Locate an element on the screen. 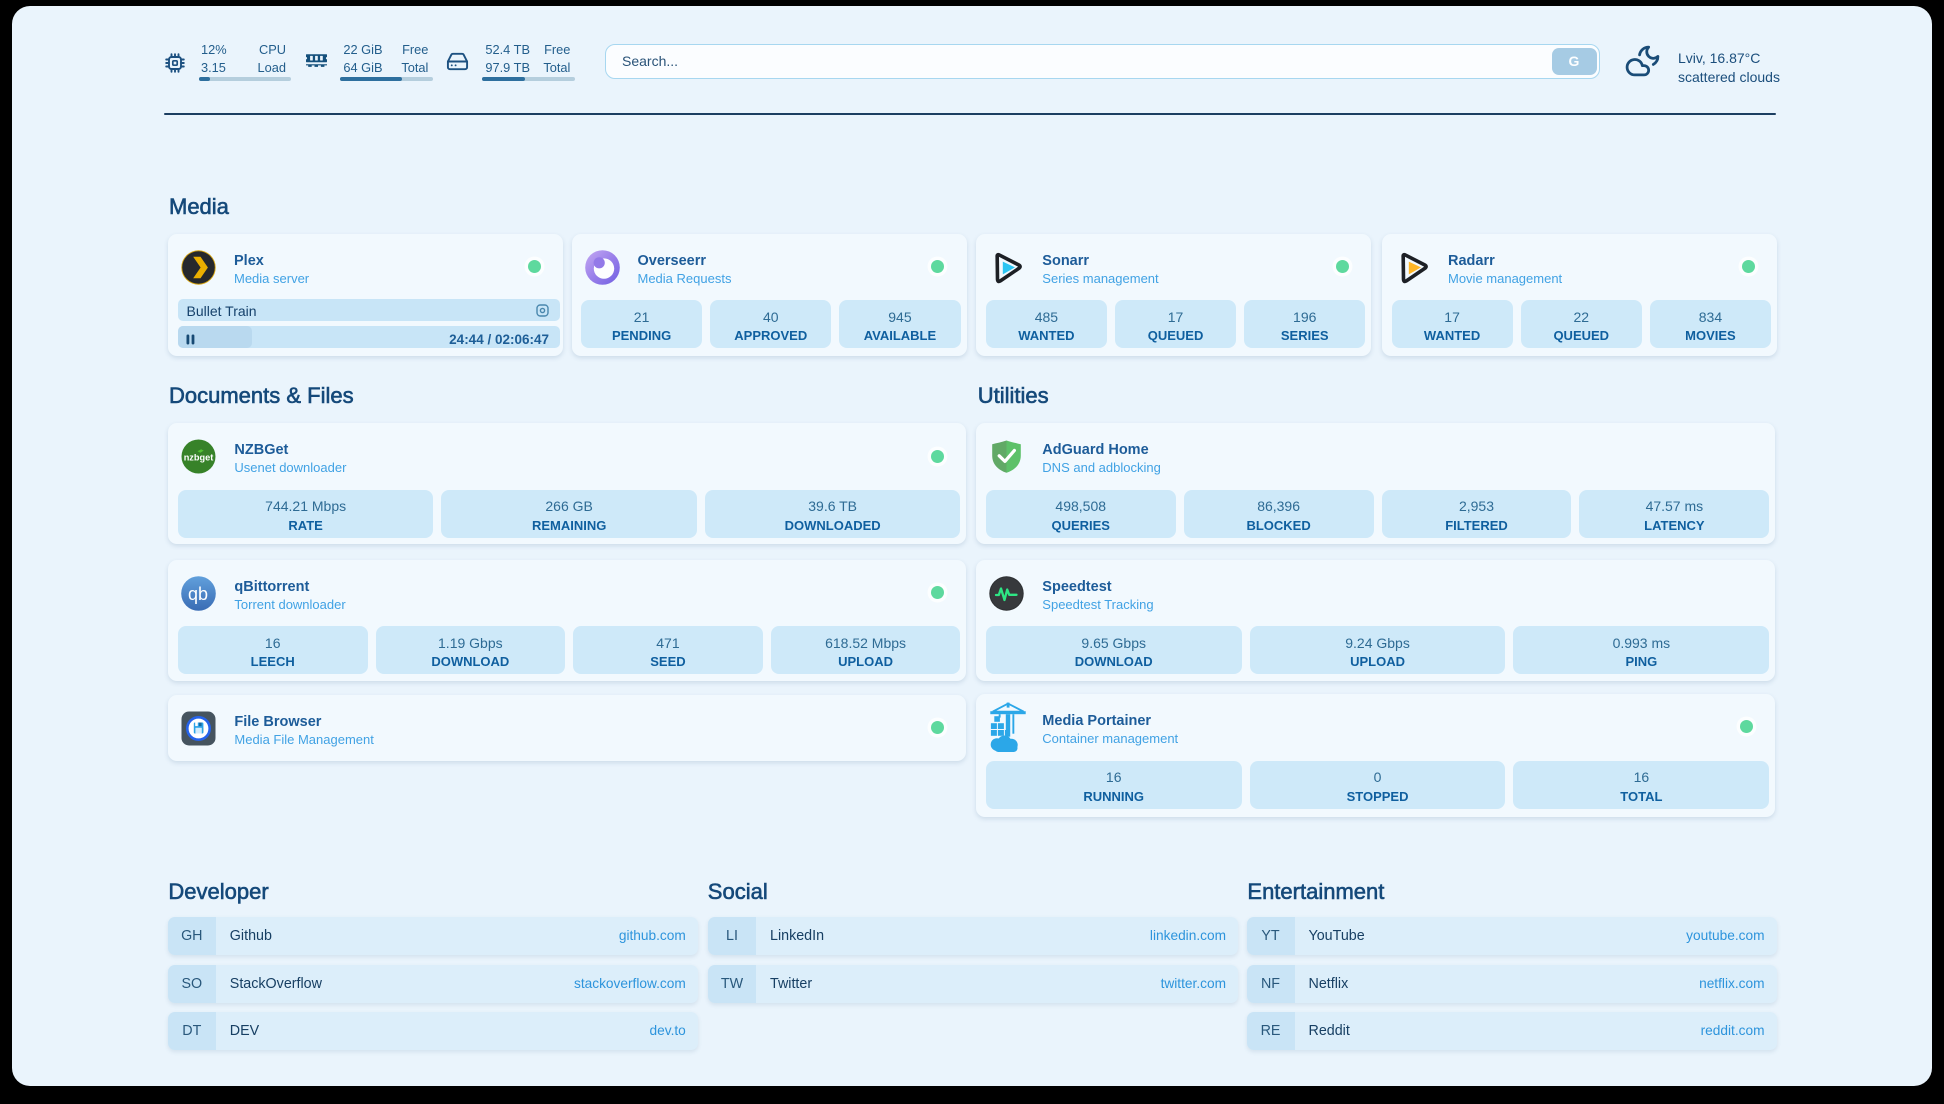 The height and width of the screenshot is (1104, 1944). svg-text: qb is located at coordinates (198, 594).